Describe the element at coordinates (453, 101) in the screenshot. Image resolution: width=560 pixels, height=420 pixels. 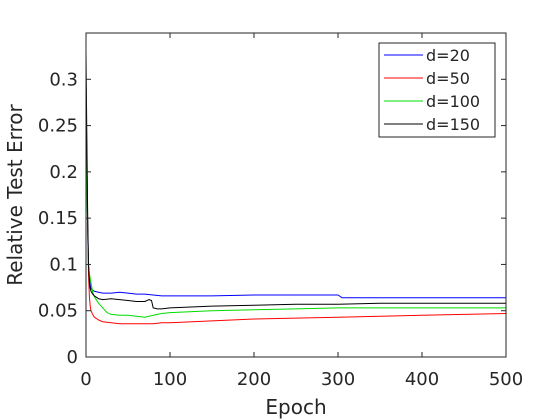
I see `legend-label: d=100` at that location.